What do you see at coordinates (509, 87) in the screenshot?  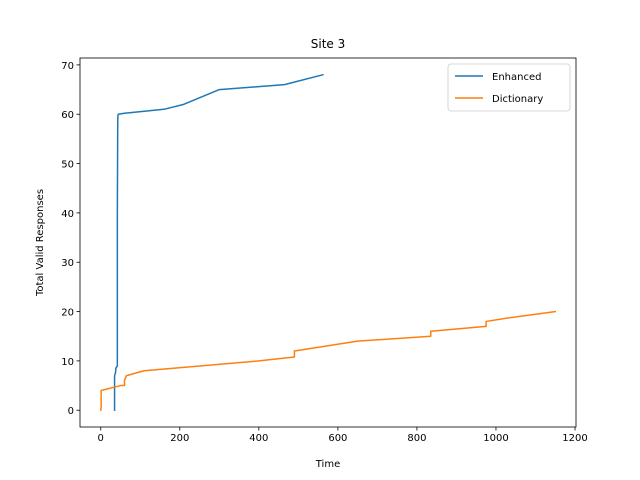 I see `legend: Enhanced Dictionary` at bounding box center [509, 87].